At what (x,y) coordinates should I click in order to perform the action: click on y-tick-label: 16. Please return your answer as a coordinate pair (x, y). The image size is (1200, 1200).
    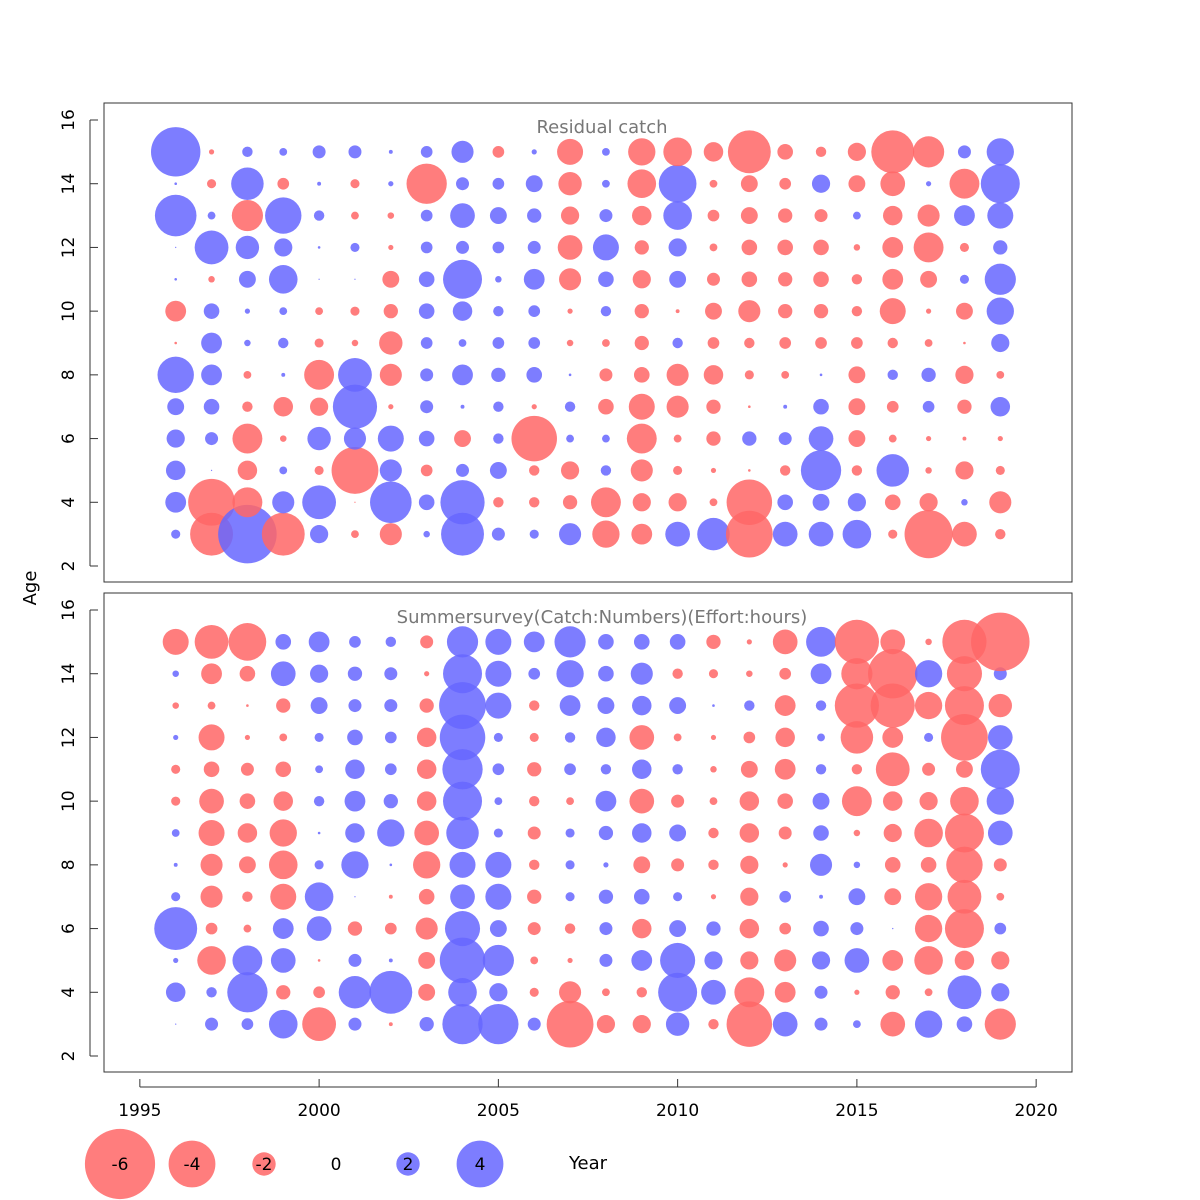
    Looking at the image, I should click on (69, 610).